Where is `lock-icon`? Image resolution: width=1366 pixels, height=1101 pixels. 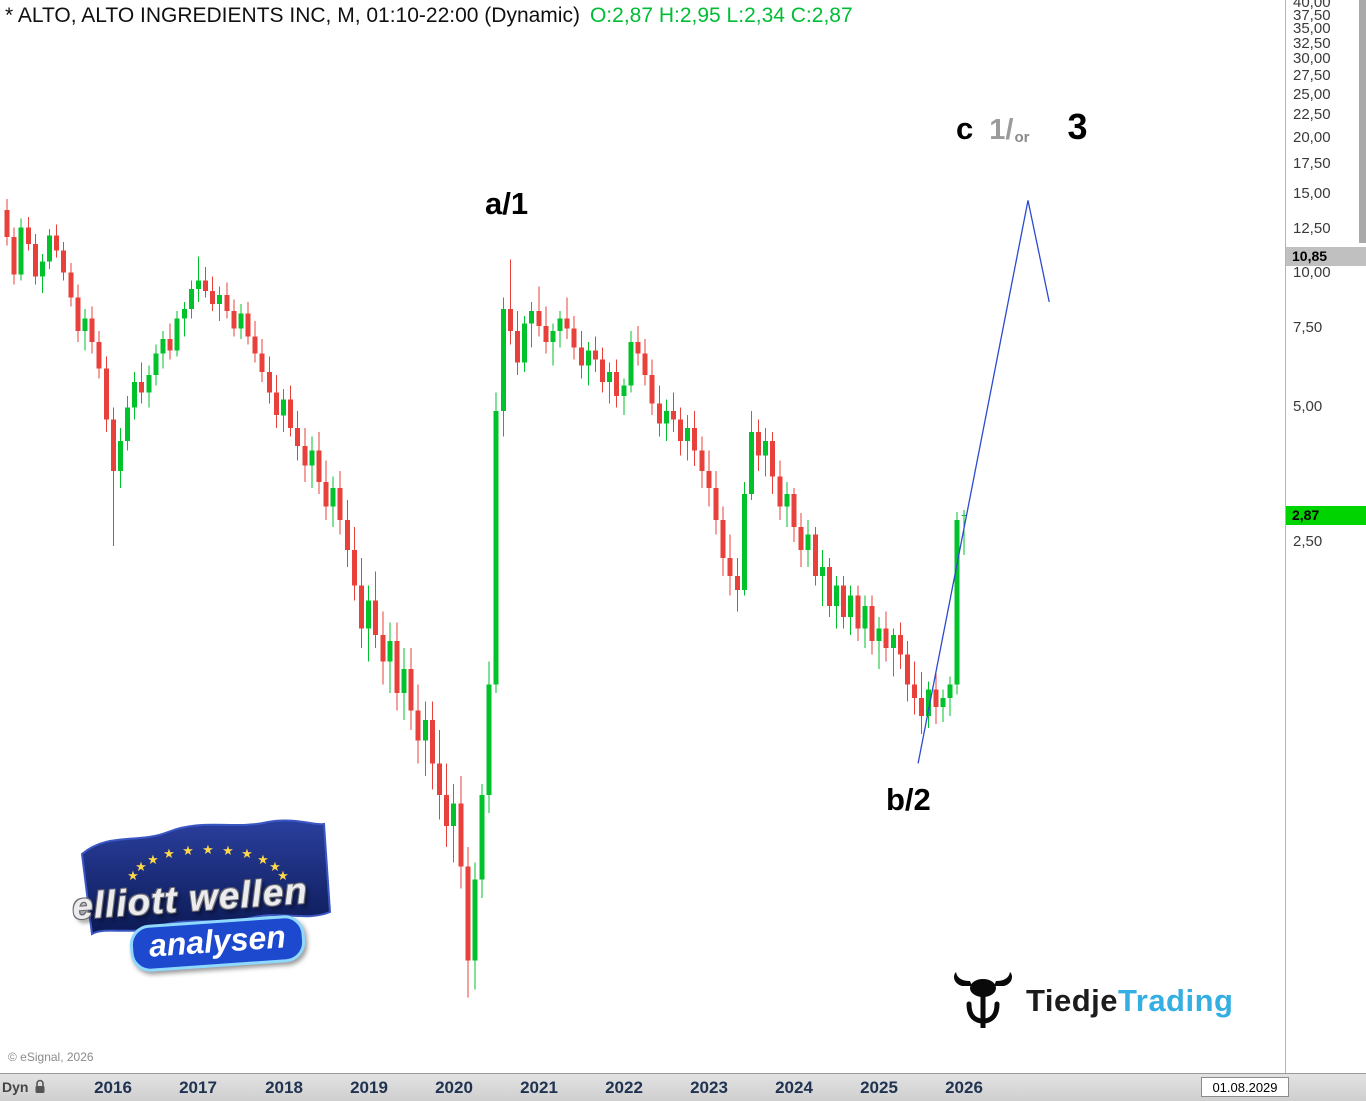
lock-icon is located at coordinates (40, 1086).